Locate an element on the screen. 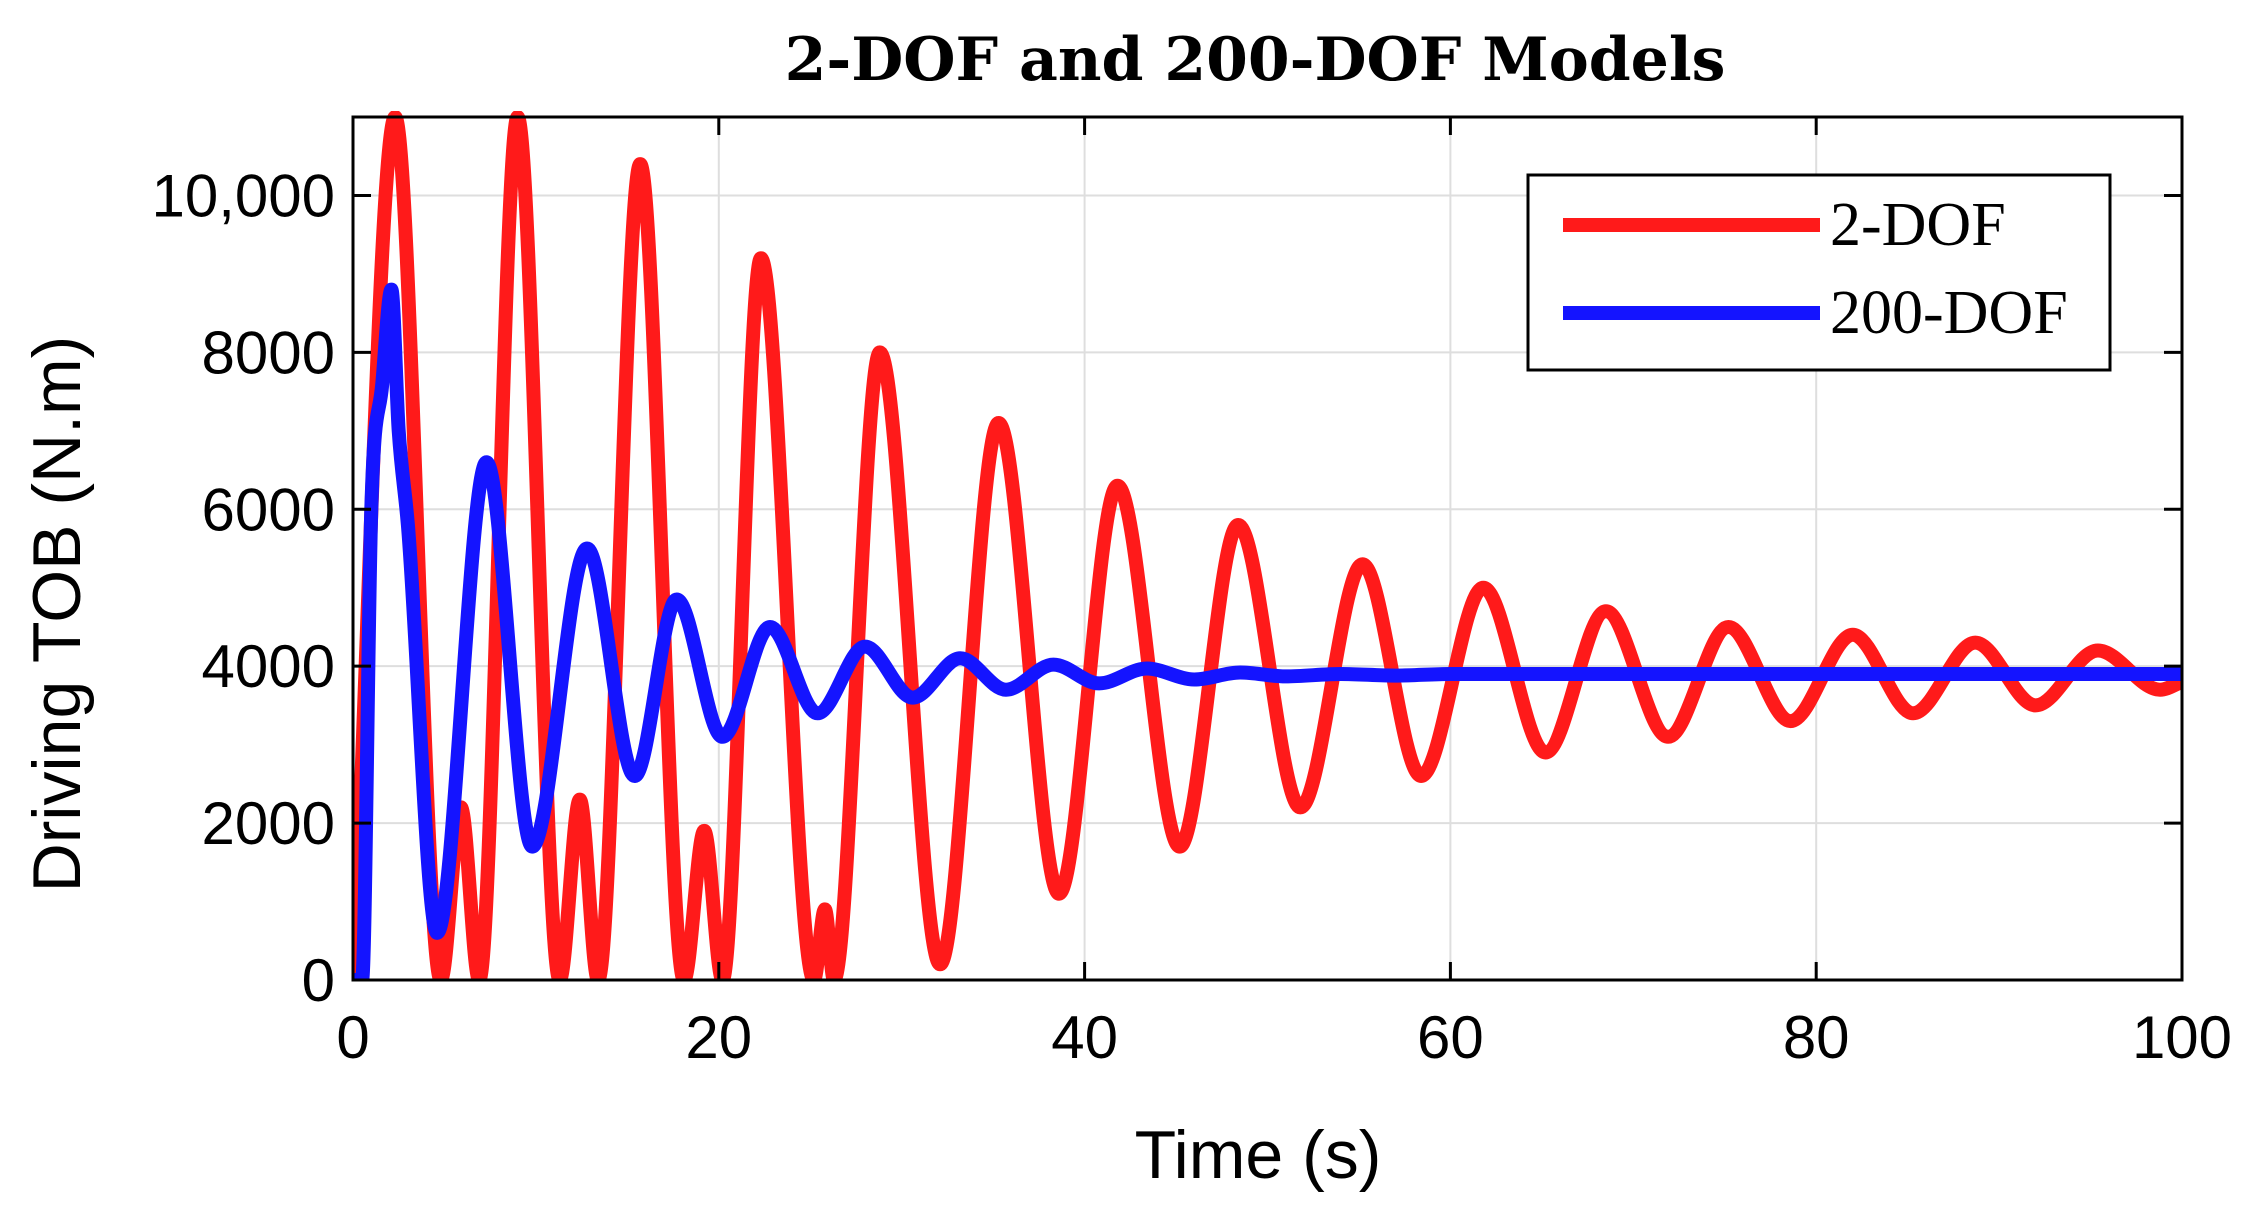 This screenshot has height=1227, width=2265. x-tick-label: 20 is located at coordinates (718, 1037).